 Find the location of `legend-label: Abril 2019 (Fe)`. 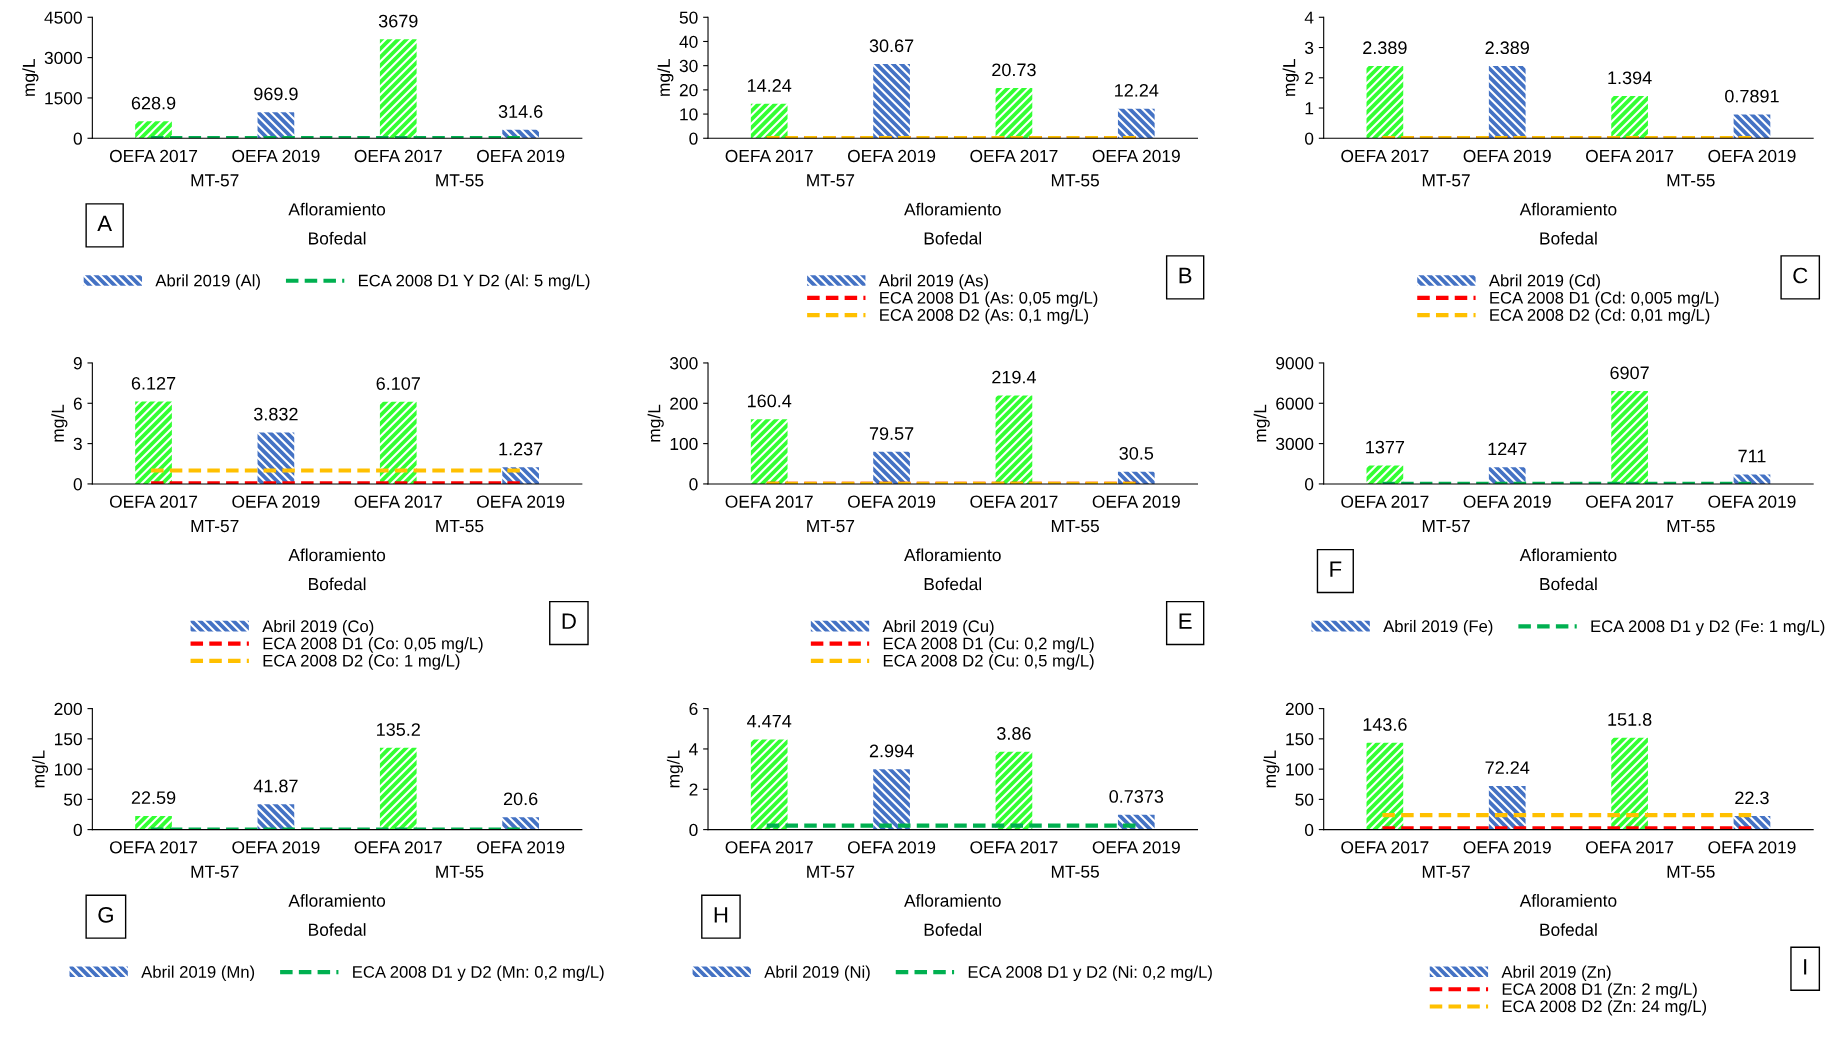

legend-label: Abril 2019 (Fe) is located at coordinates (1438, 627).